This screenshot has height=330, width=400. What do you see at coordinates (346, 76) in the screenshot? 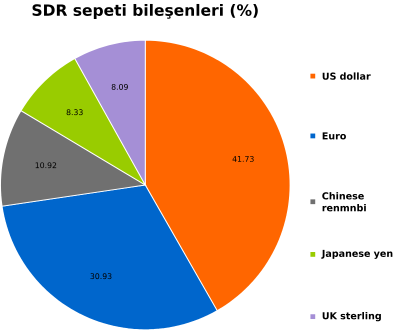
I see `legend-label: US dollar` at bounding box center [346, 76].